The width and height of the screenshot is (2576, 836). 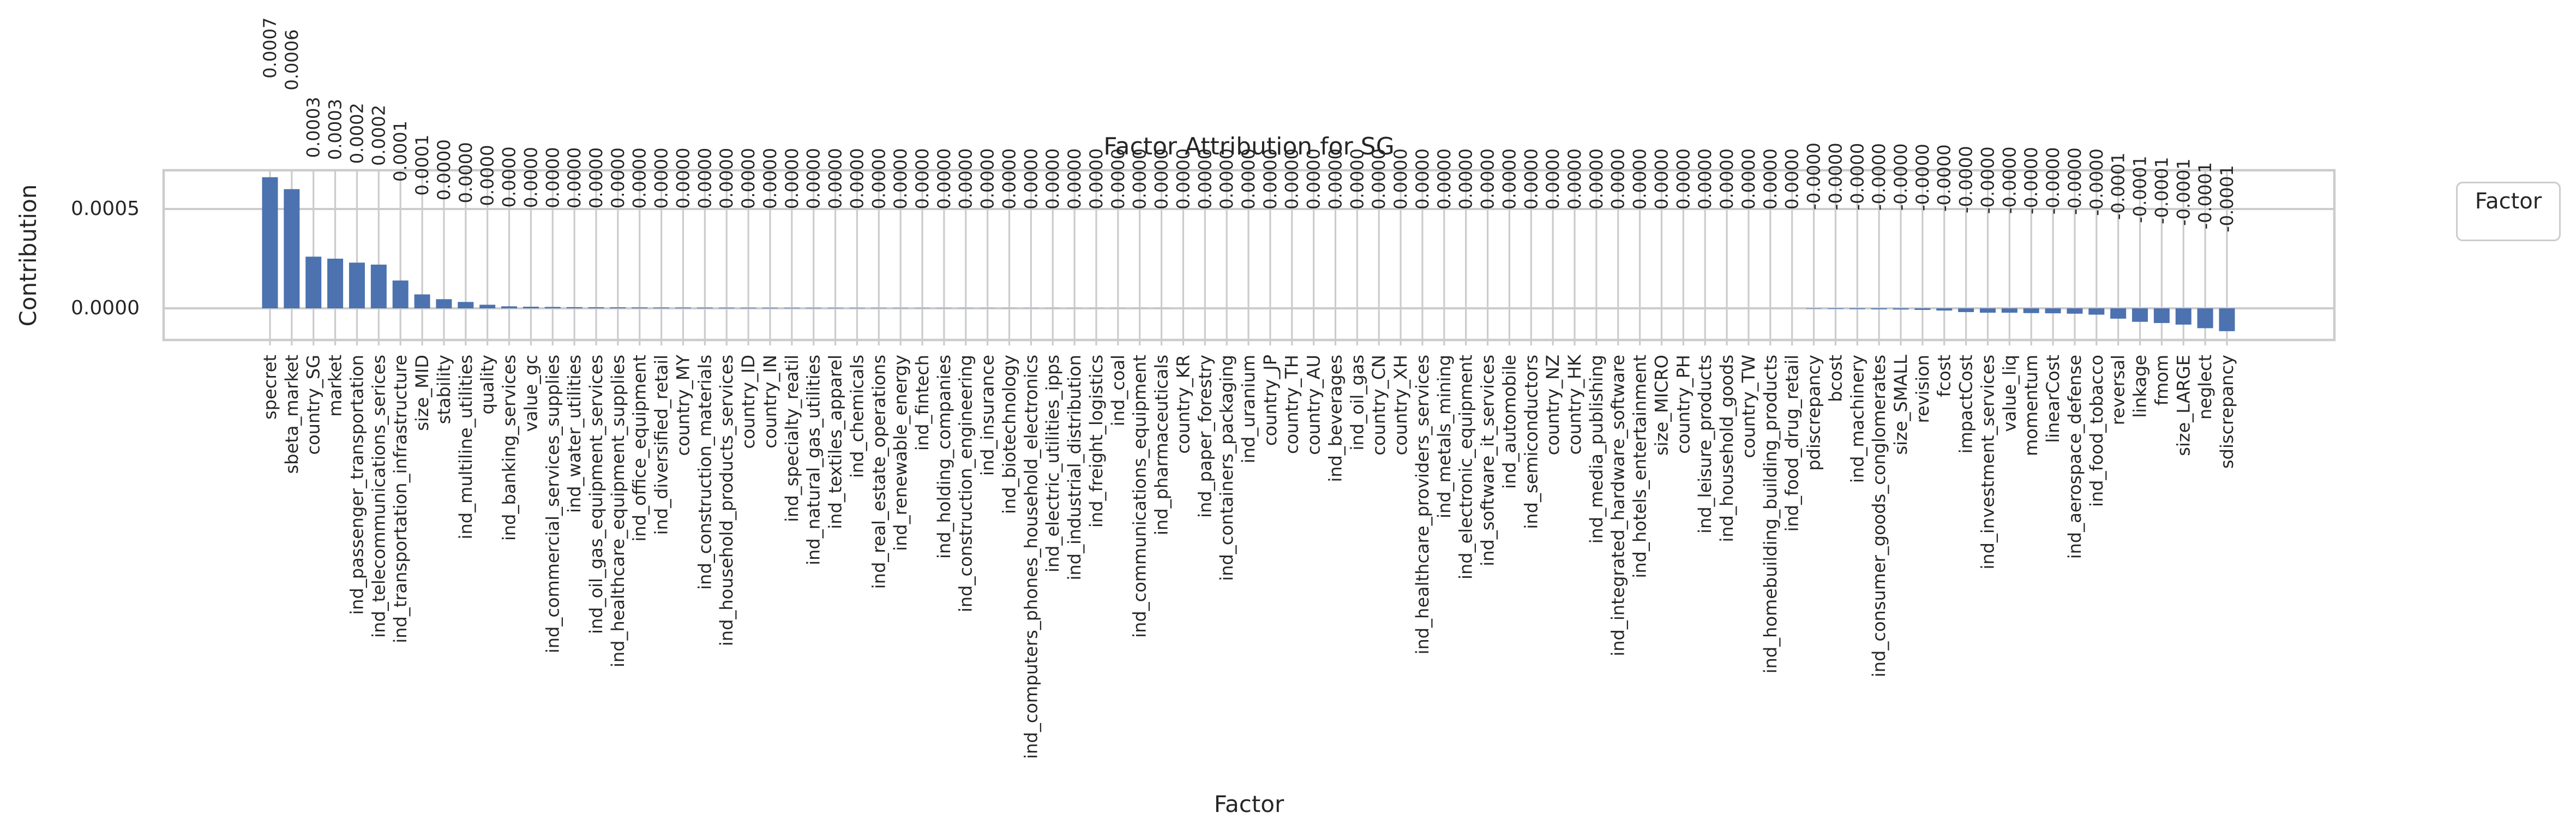 I want to click on legend-title: Factor, so click(x=2509, y=201).